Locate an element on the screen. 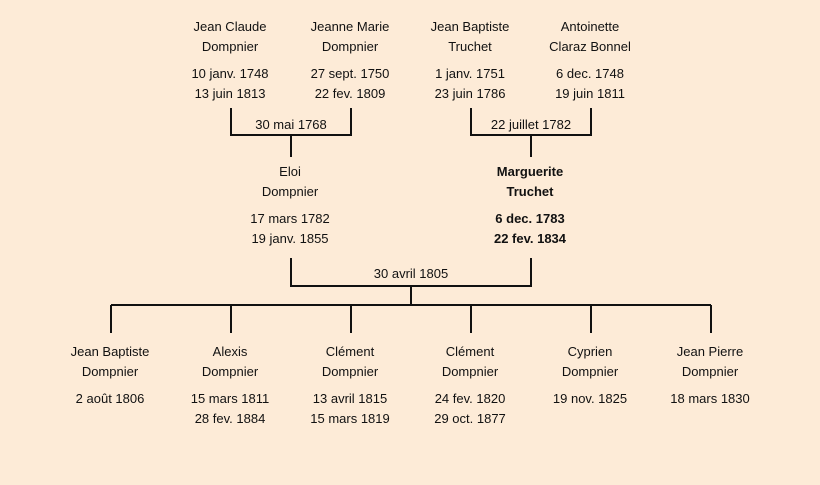  death-date: 15 mars 1819 is located at coordinates (350, 418).